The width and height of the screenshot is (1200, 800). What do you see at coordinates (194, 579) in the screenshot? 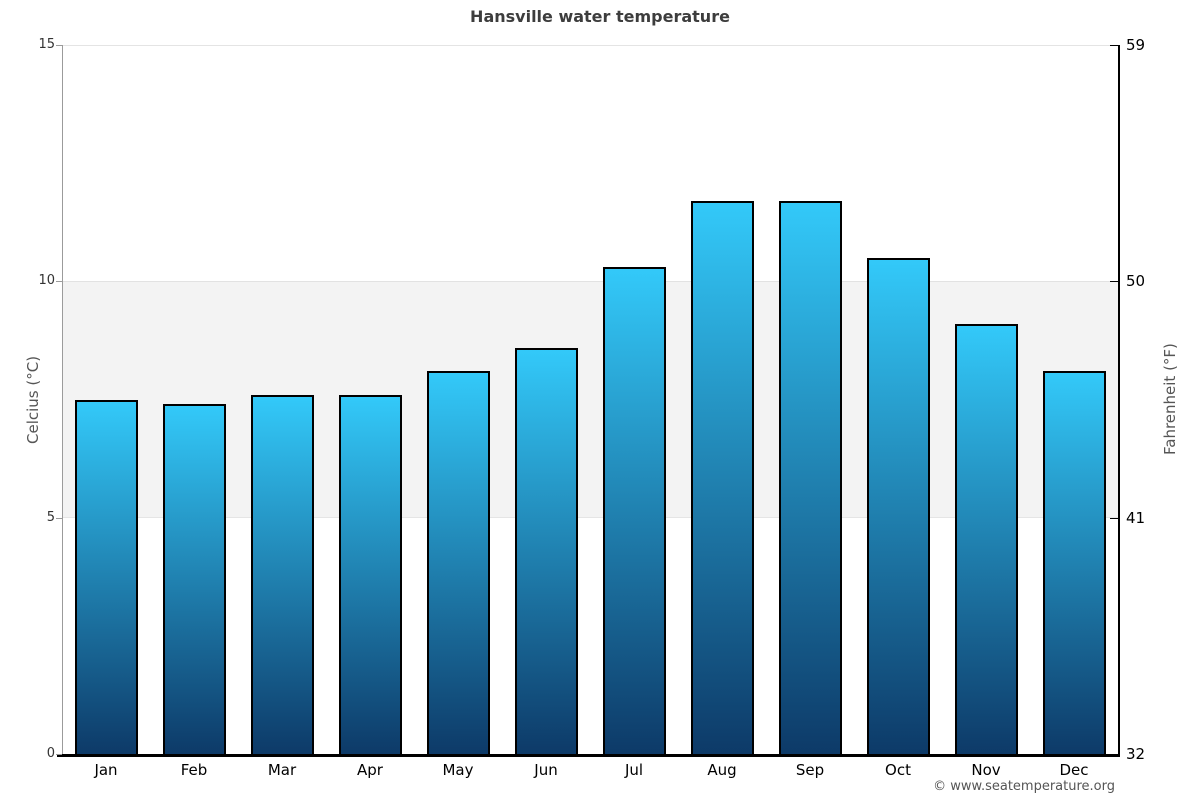
I see `bar-feb` at bounding box center [194, 579].